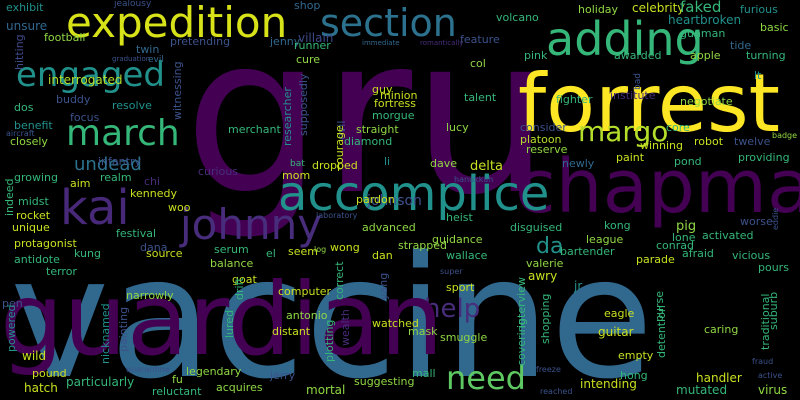  What do you see at coordinates (545, 318) in the screenshot?
I see `word: shopping` at bounding box center [545, 318].